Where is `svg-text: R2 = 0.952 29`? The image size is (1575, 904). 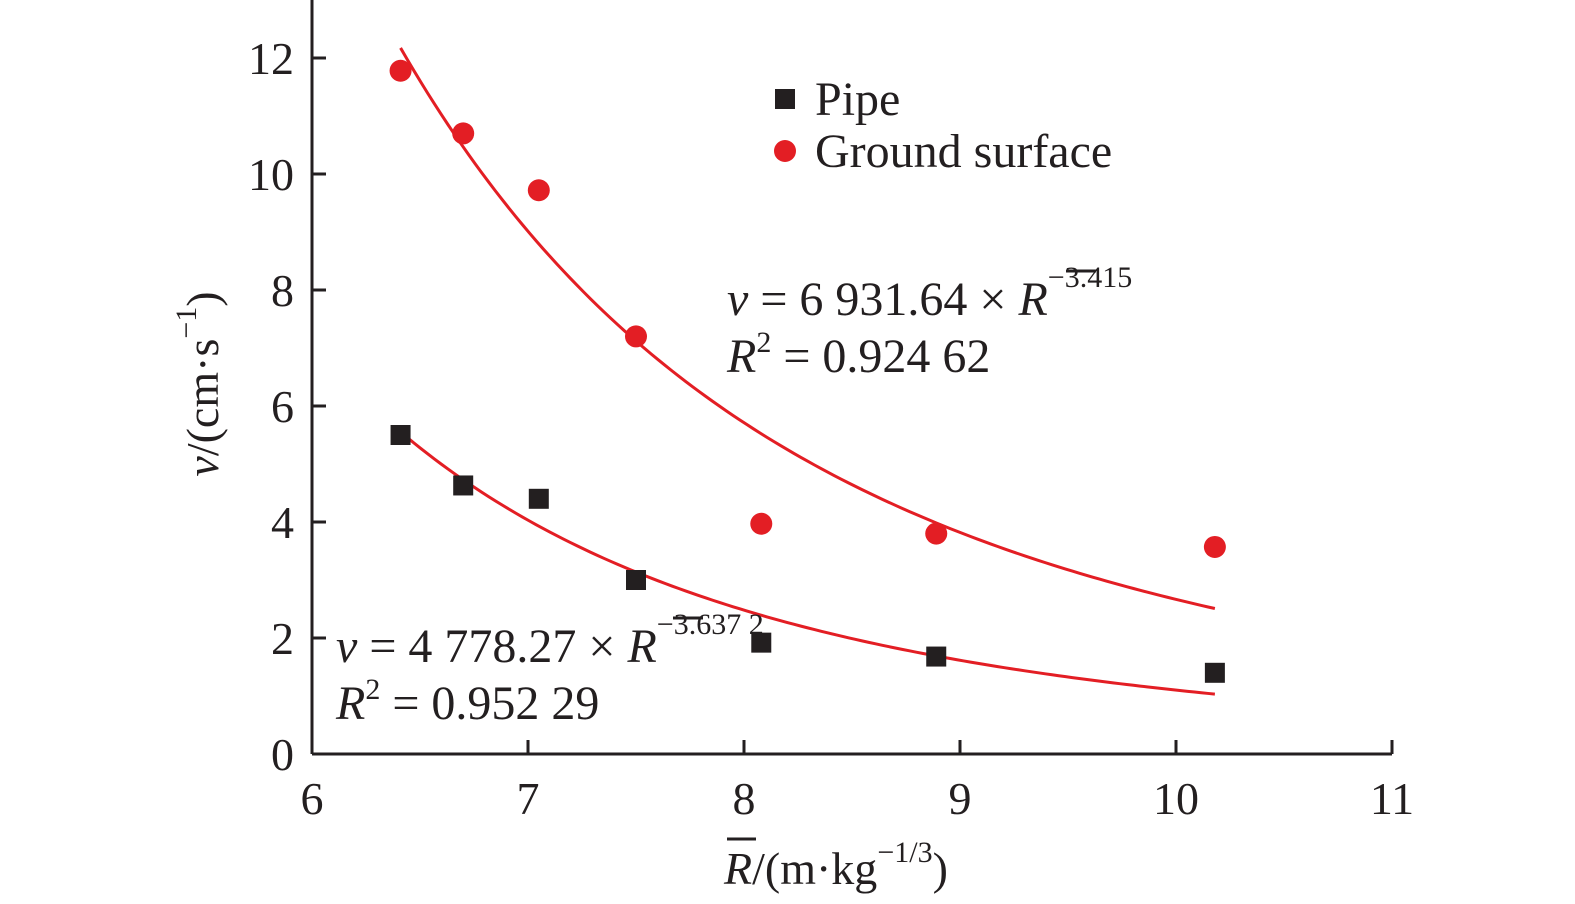
svg-text: R2 = 0.952 29 is located at coordinates (467, 701).